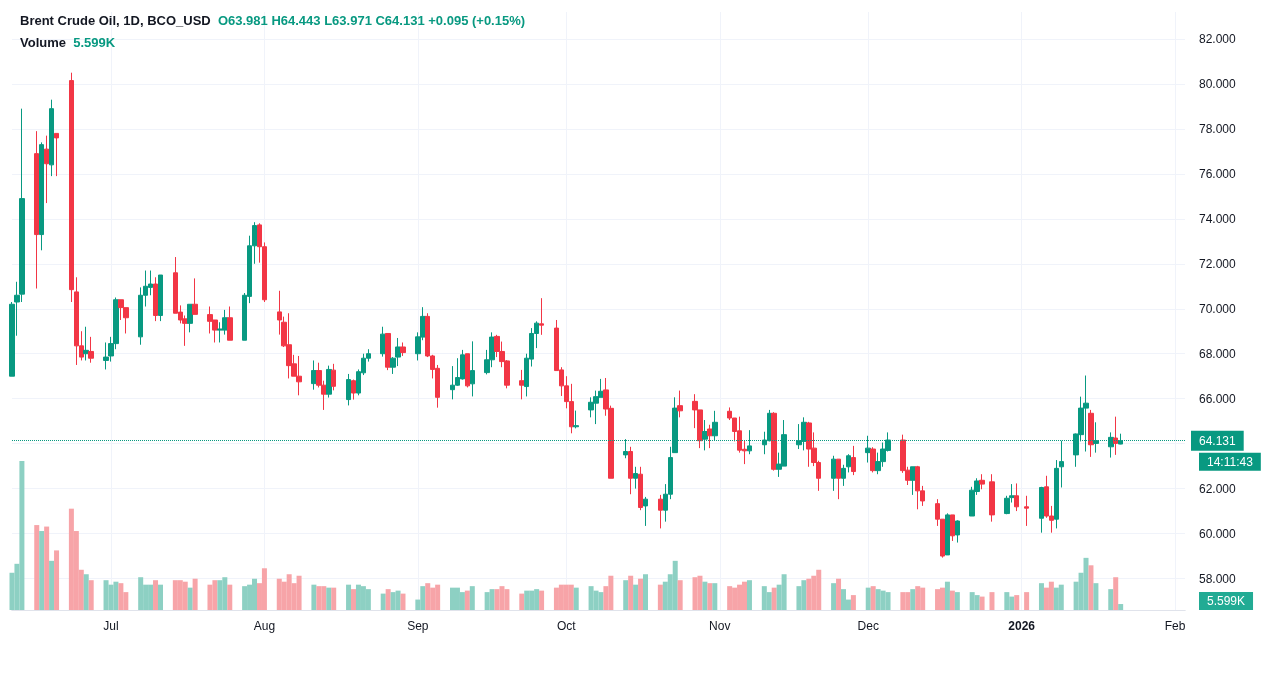 The height and width of the screenshot is (679, 1280). What do you see at coordinates (43, 42) in the screenshot?
I see `chart-title: Volume` at bounding box center [43, 42].